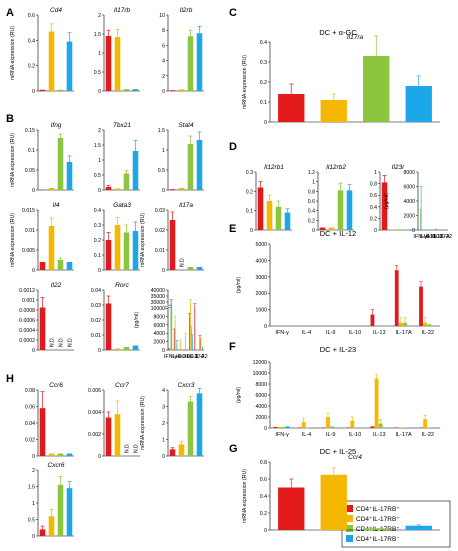 This screenshot has height=551, width=458. What do you see at coordinates (56, 205) in the screenshot?
I see `gene-title: Il4` at bounding box center [56, 205].